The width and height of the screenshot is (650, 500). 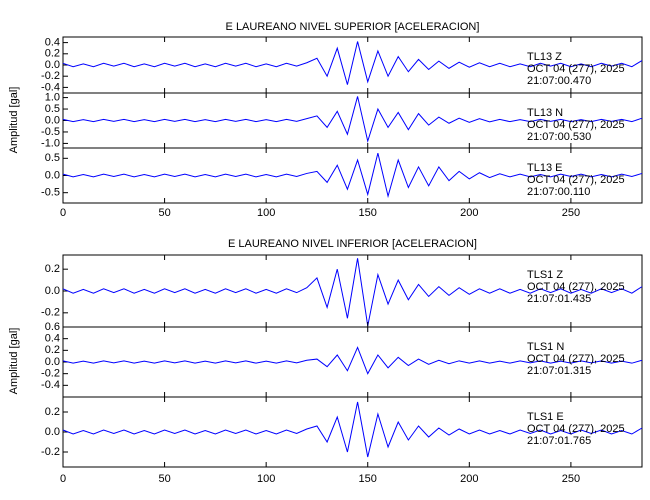 I want to click on trace-annotation: TLS1 E, so click(x=545, y=417).